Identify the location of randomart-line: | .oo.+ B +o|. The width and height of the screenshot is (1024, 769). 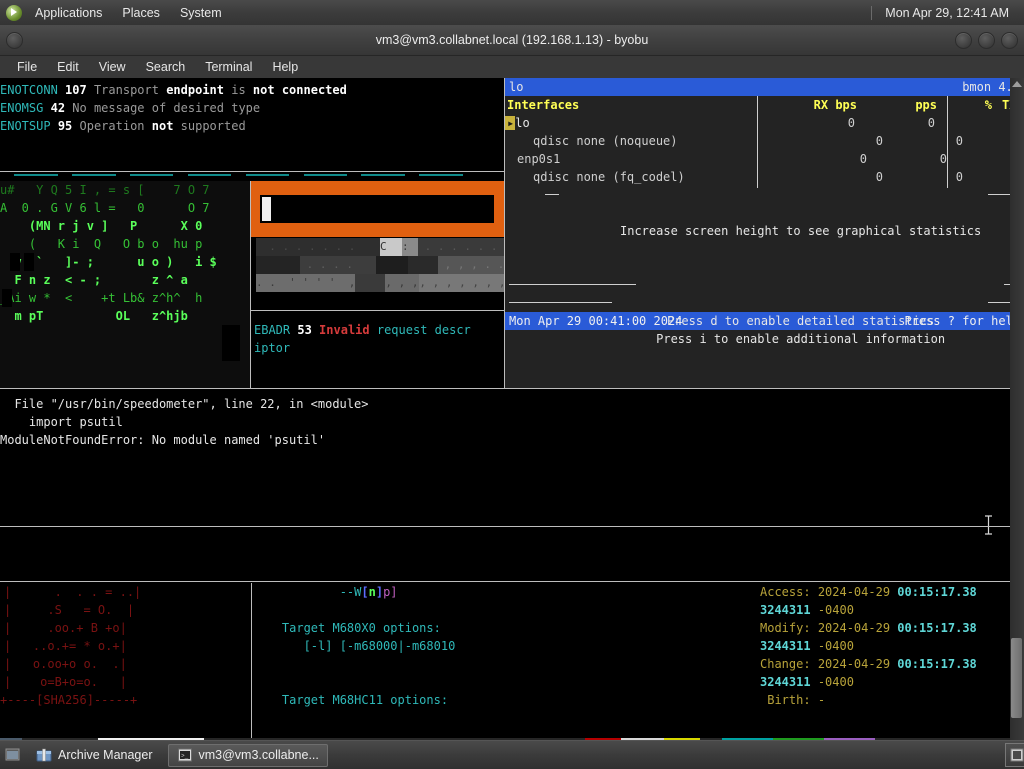
(65, 628).